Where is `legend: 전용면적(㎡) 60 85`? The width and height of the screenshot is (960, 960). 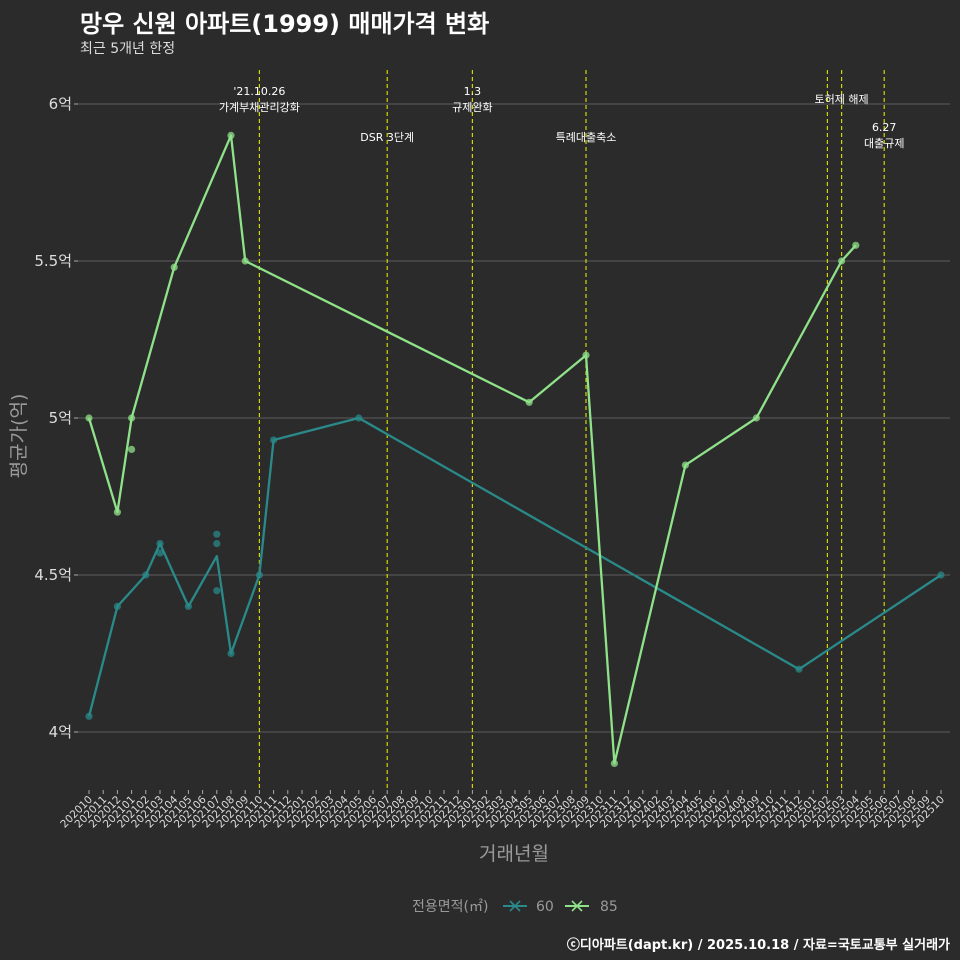
legend: 전용면적(㎡) 60 85 is located at coordinates (515, 907).